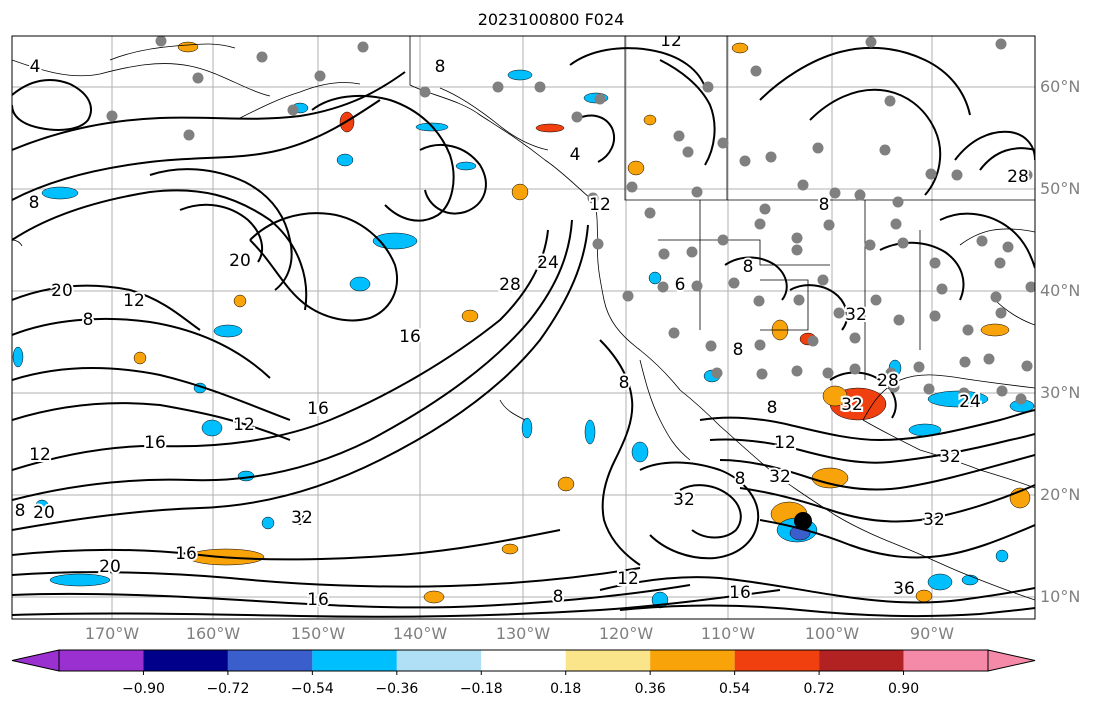 This screenshot has height=710, width=1102. What do you see at coordinates (312, 689) in the screenshot?
I see `colorbar-tick-label: −0.54` at bounding box center [312, 689].